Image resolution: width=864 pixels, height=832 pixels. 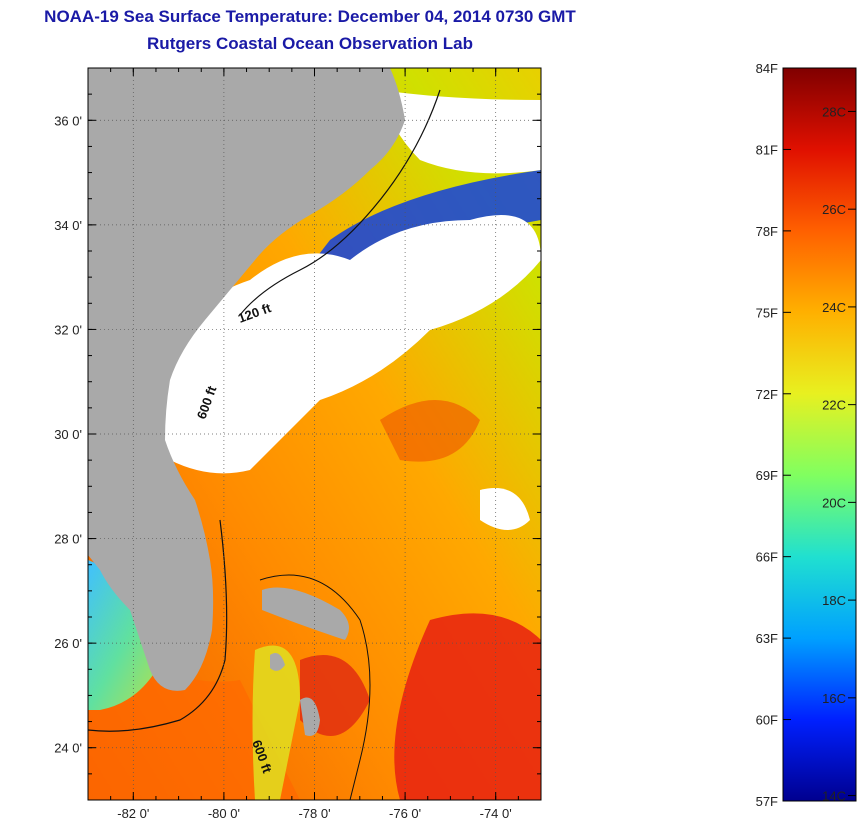 I want to click on colorbar-f-label: 75F, so click(x=767, y=312).